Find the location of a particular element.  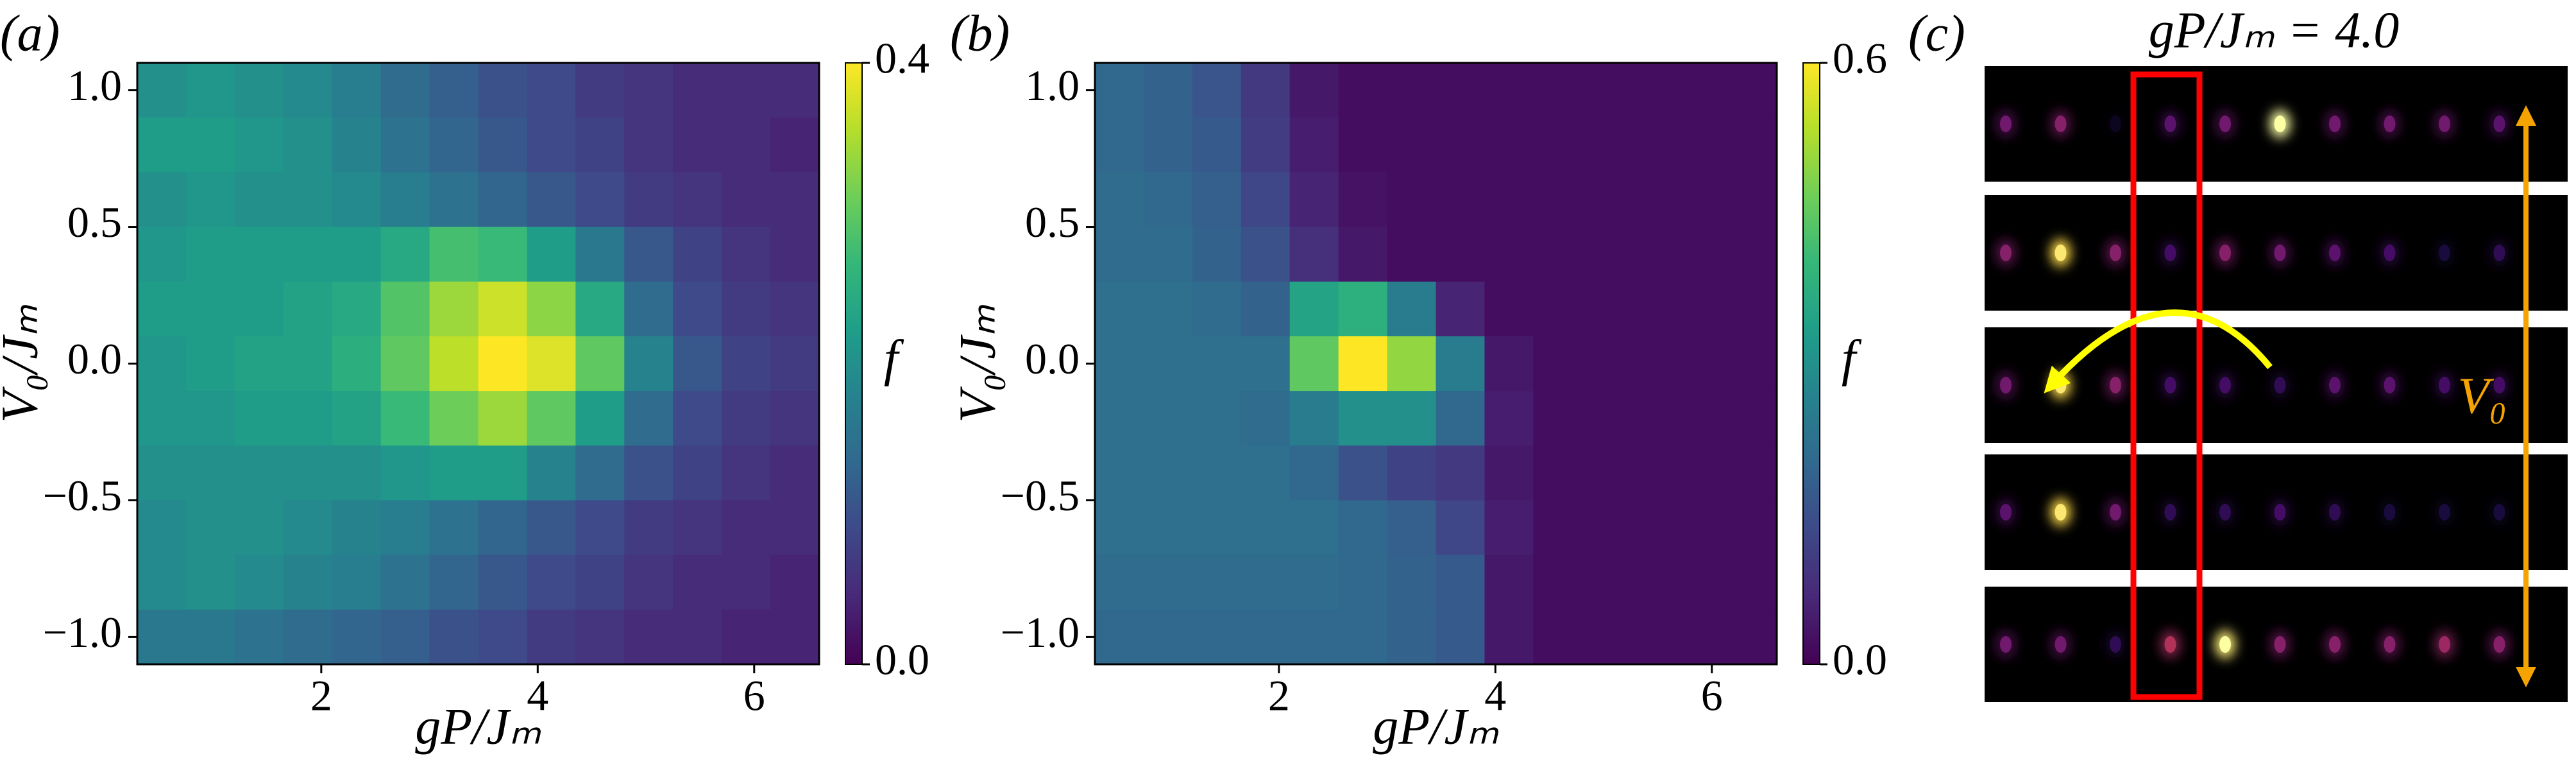

panel-label: (a) is located at coordinates (30, 33).